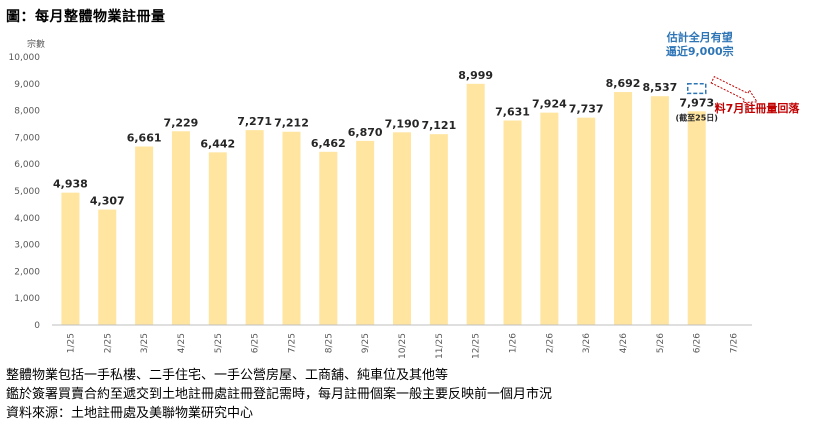  What do you see at coordinates (549, 104) in the screenshot?
I see `data-label: 7,924` at bounding box center [549, 104].